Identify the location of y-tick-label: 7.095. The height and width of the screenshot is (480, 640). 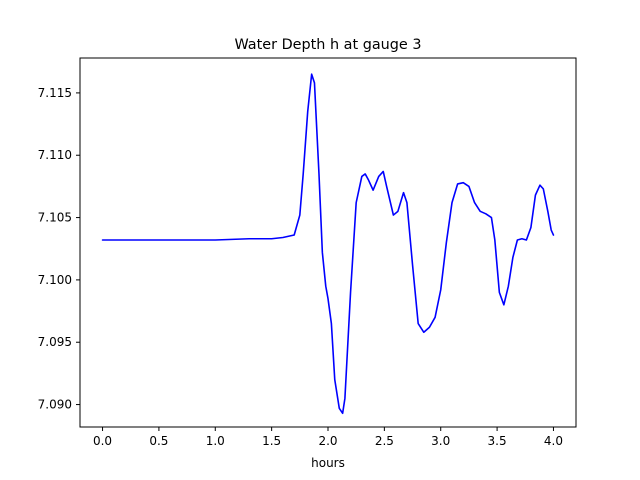
(55, 342).